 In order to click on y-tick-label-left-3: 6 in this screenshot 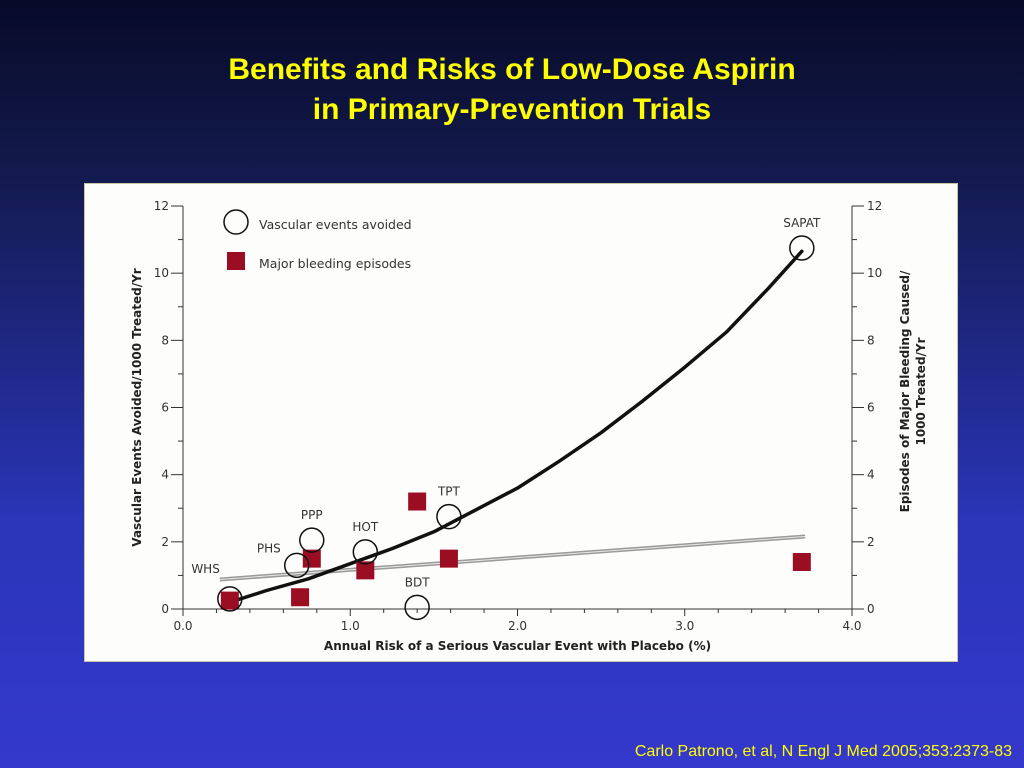, I will do `click(165, 408)`.